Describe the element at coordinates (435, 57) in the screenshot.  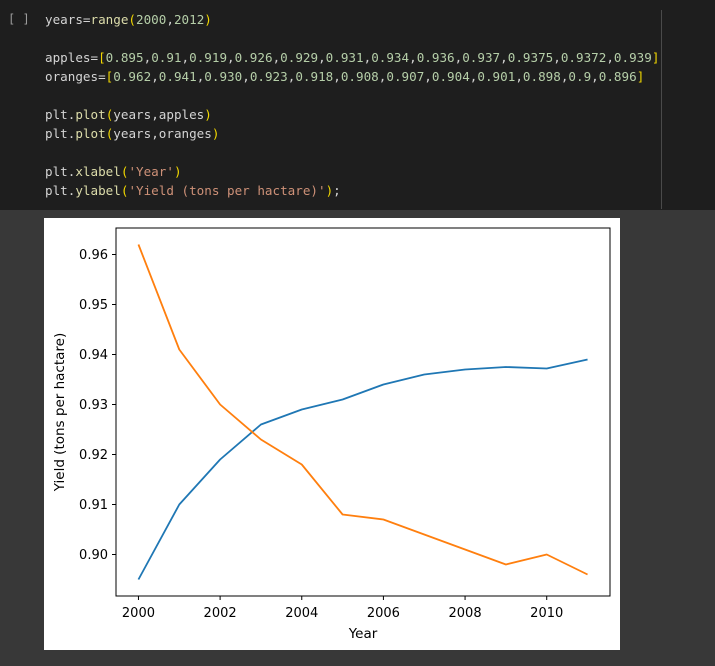
I see `code-token: 0.936` at that location.